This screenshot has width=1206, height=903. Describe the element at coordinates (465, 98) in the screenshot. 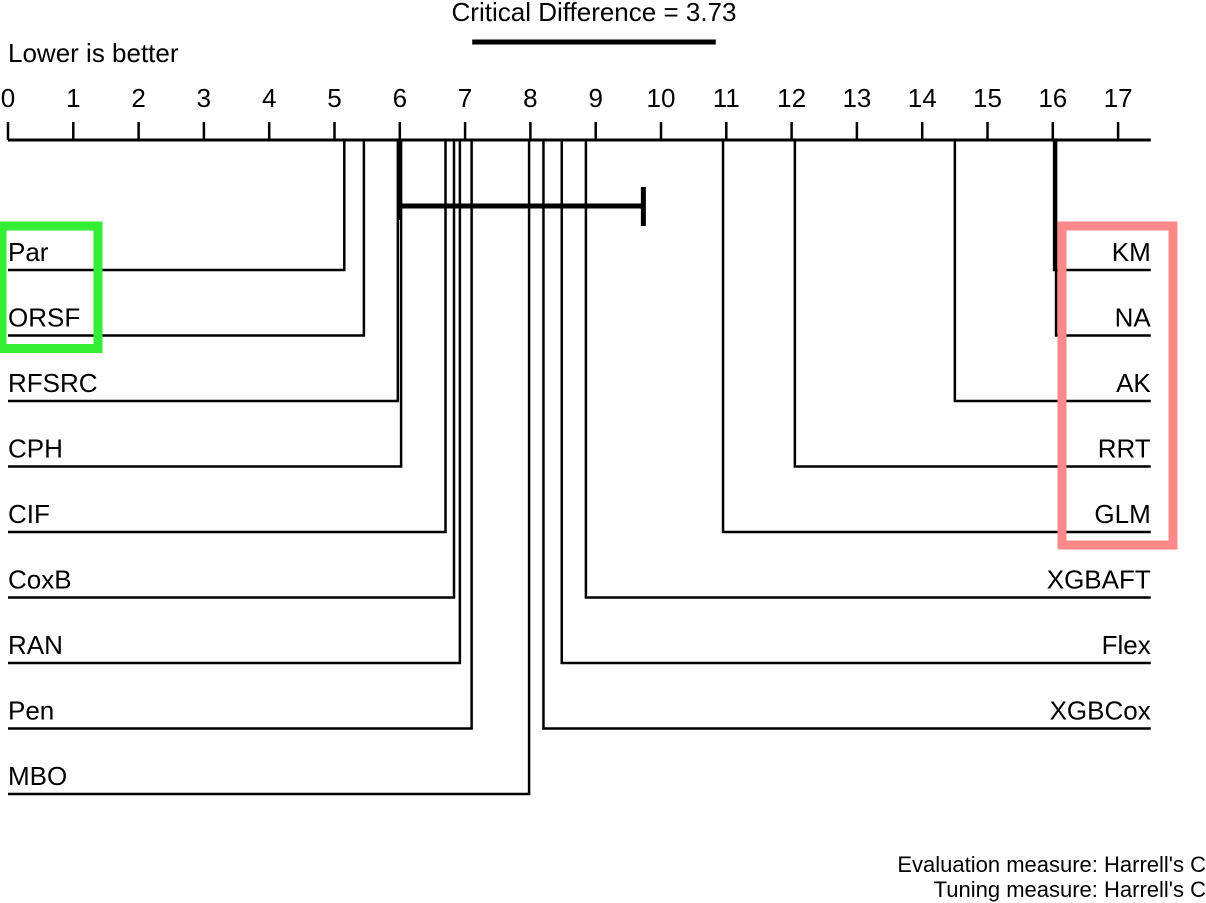

I see `axis-tick-label: 7` at that location.